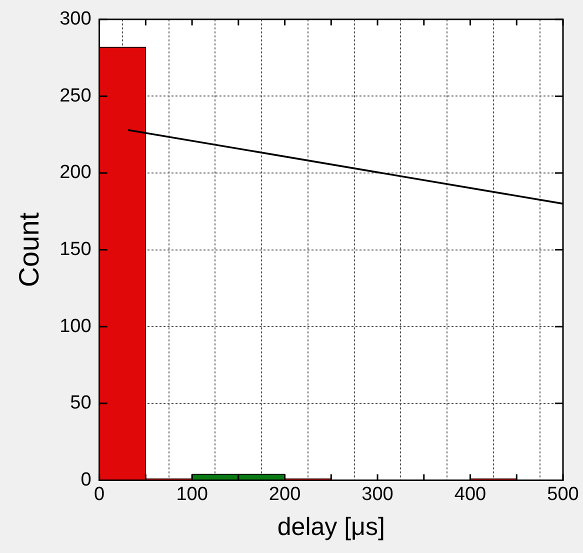 The width and height of the screenshot is (583, 553). What do you see at coordinates (563, 494) in the screenshot?
I see `x-tick-label: 500` at bounding box center [563, 494].